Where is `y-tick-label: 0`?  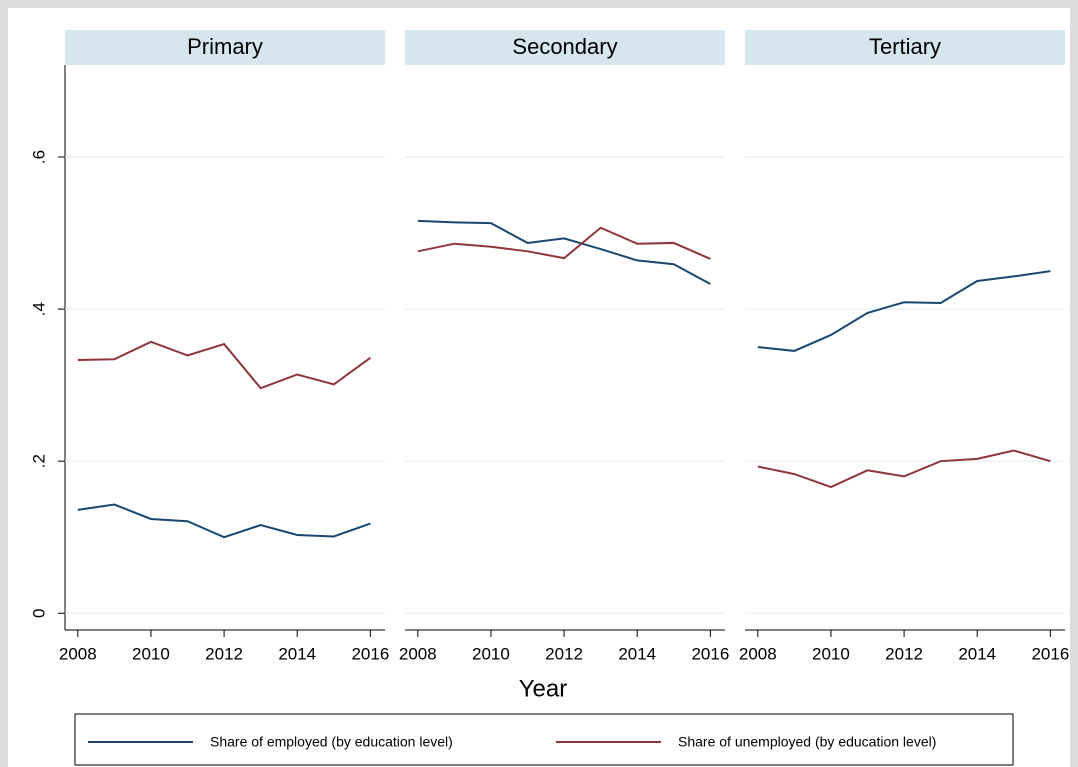
y-tick-label: 0 is located at coordinates (38, 613).